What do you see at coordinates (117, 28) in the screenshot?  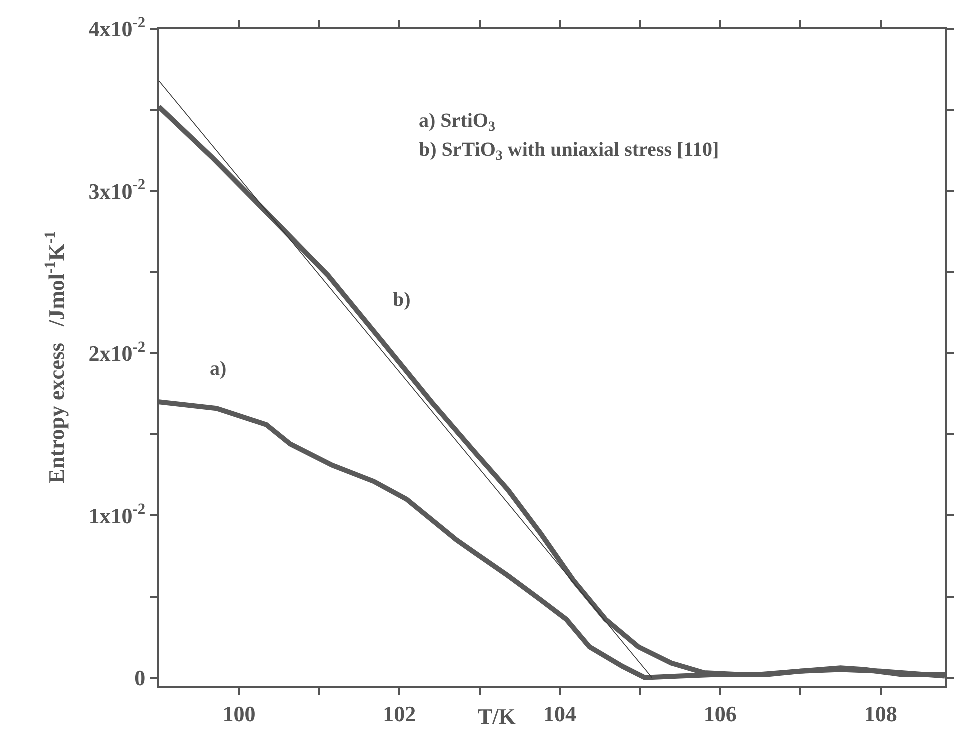 I see `y-tick-label: 4x10$^{-2}$` at bounding box center [117, 28].